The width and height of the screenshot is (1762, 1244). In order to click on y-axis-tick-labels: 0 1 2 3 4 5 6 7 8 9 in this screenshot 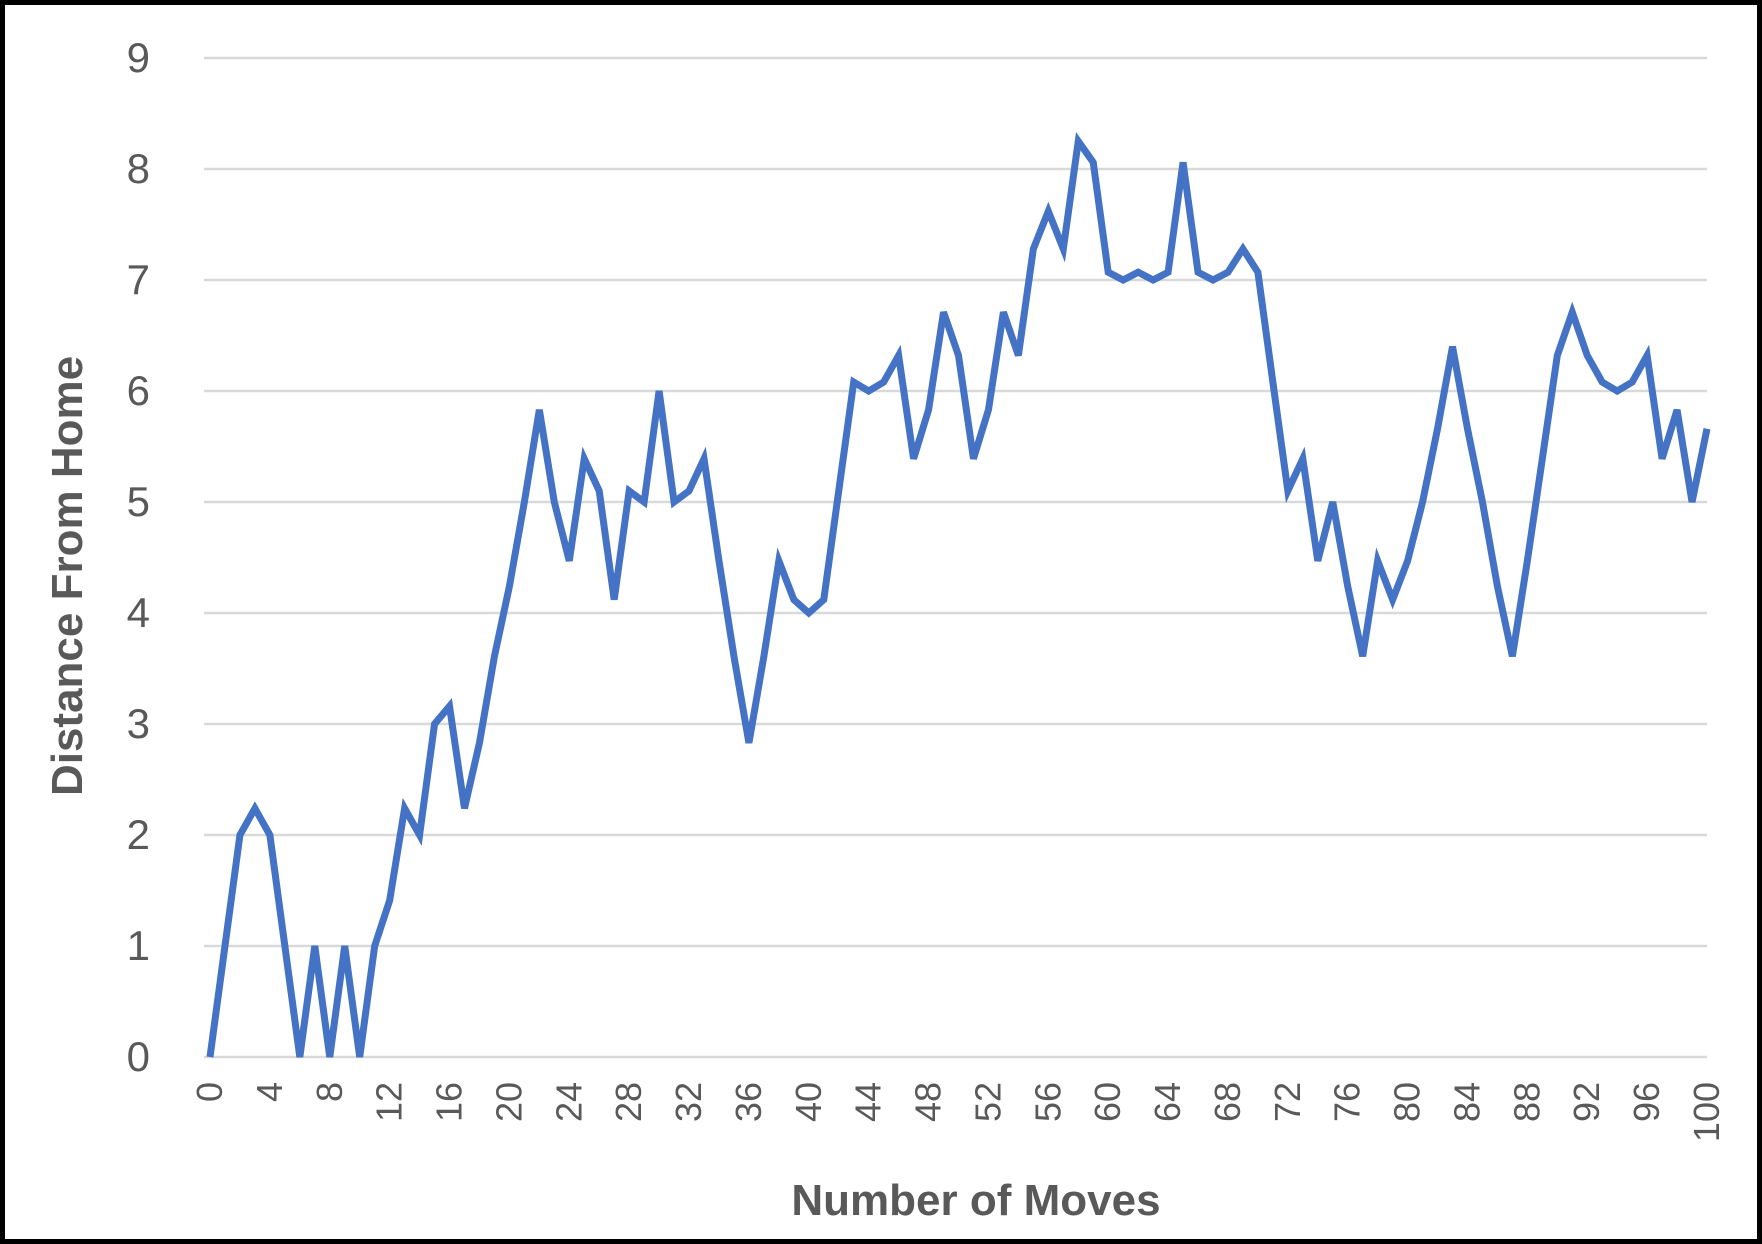, I will do `click(138, 557)`.